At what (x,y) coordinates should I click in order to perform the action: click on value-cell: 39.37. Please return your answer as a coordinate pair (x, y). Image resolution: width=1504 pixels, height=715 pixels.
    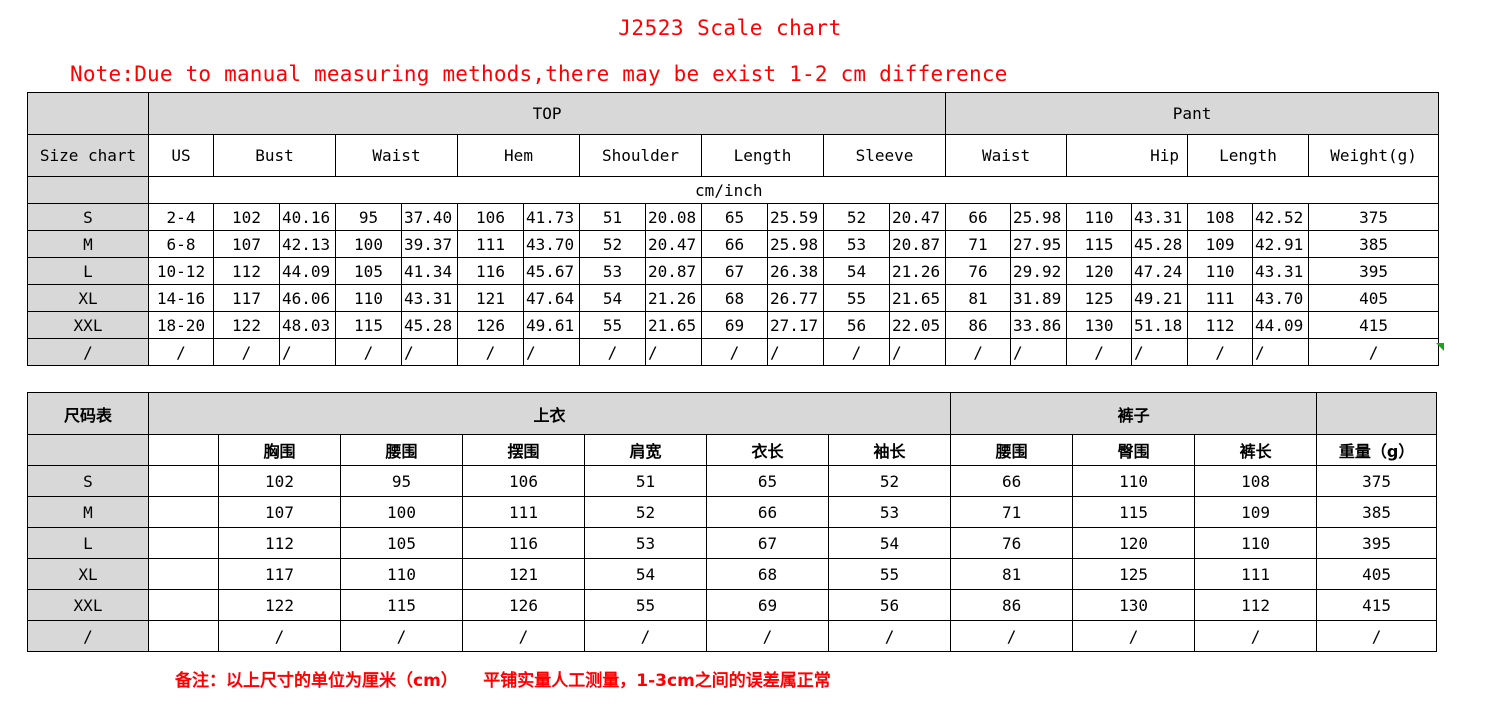
    Looking at the image, I should click on (429, 244).